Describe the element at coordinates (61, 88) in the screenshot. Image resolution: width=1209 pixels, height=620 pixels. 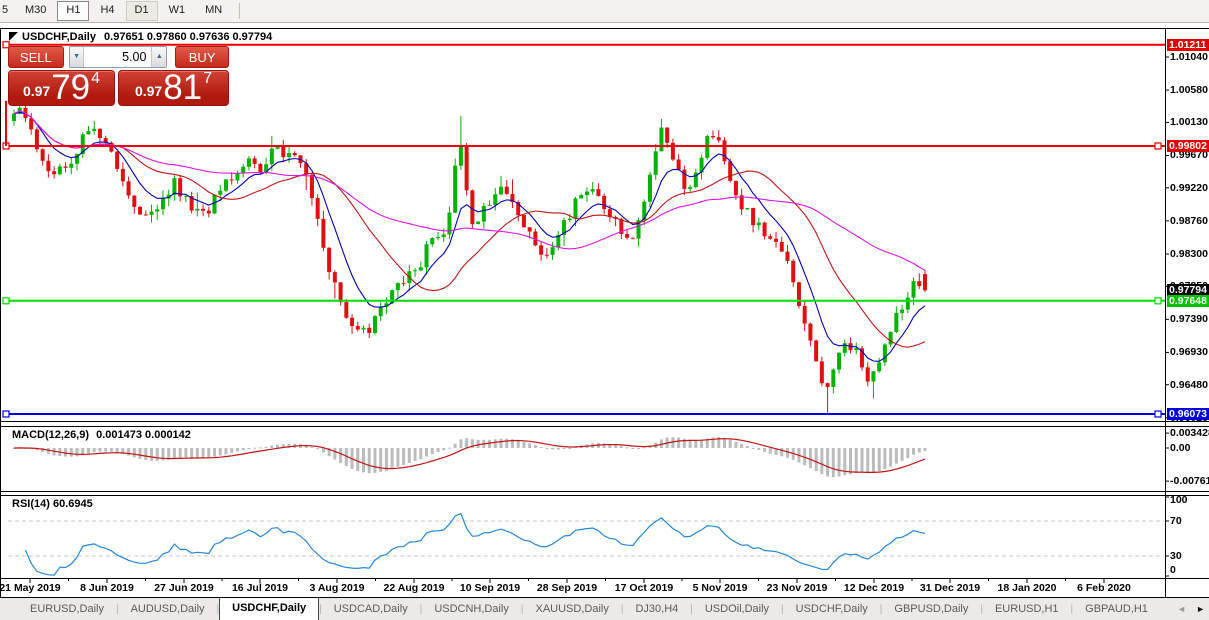
I see `bid-price-box: 0.97 79 4` at that location.